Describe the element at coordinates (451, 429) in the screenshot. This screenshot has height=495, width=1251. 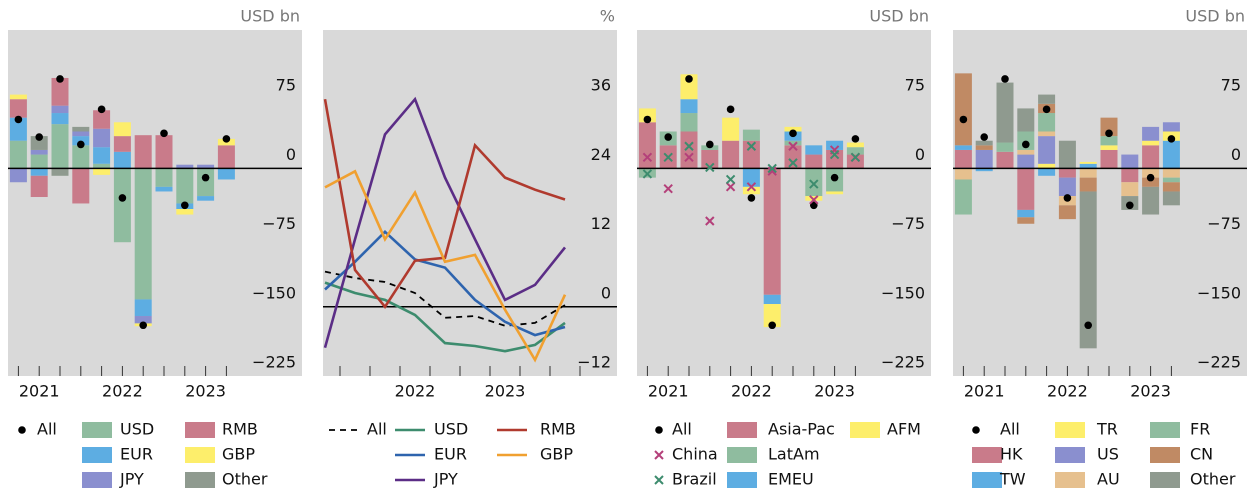
I see `legend-label: USD` at that location.